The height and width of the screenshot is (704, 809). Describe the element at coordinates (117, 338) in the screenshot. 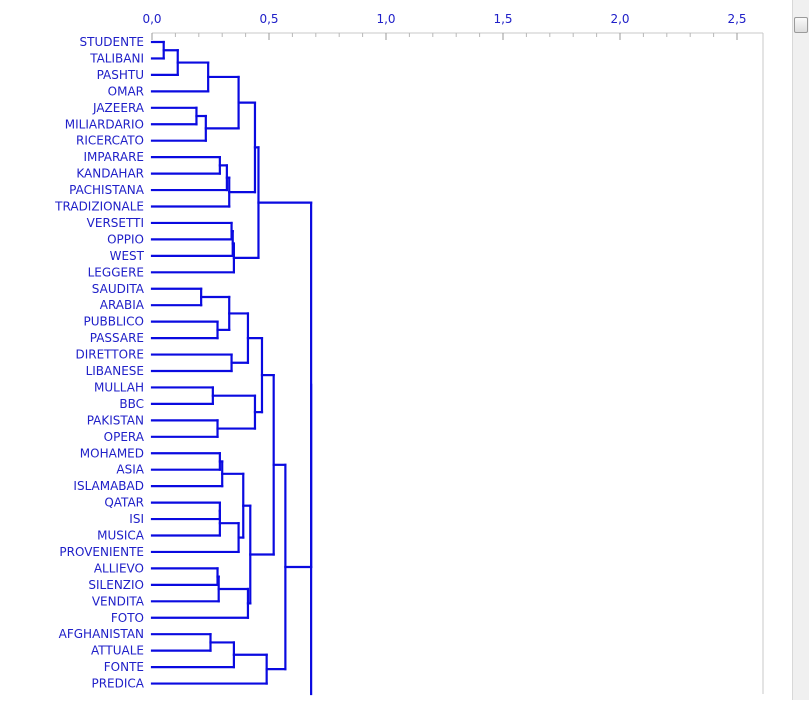

I see `leaf-label: PASSARE` at that location.